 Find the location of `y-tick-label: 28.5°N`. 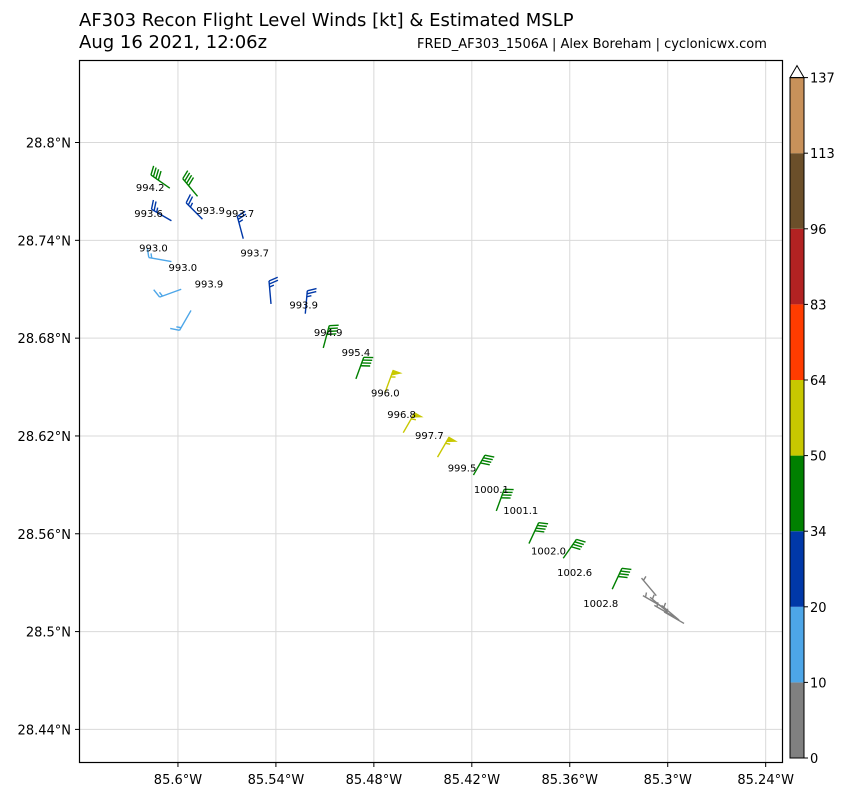

y-tick-label: 28.5°N is located at coordinates (48, 633).